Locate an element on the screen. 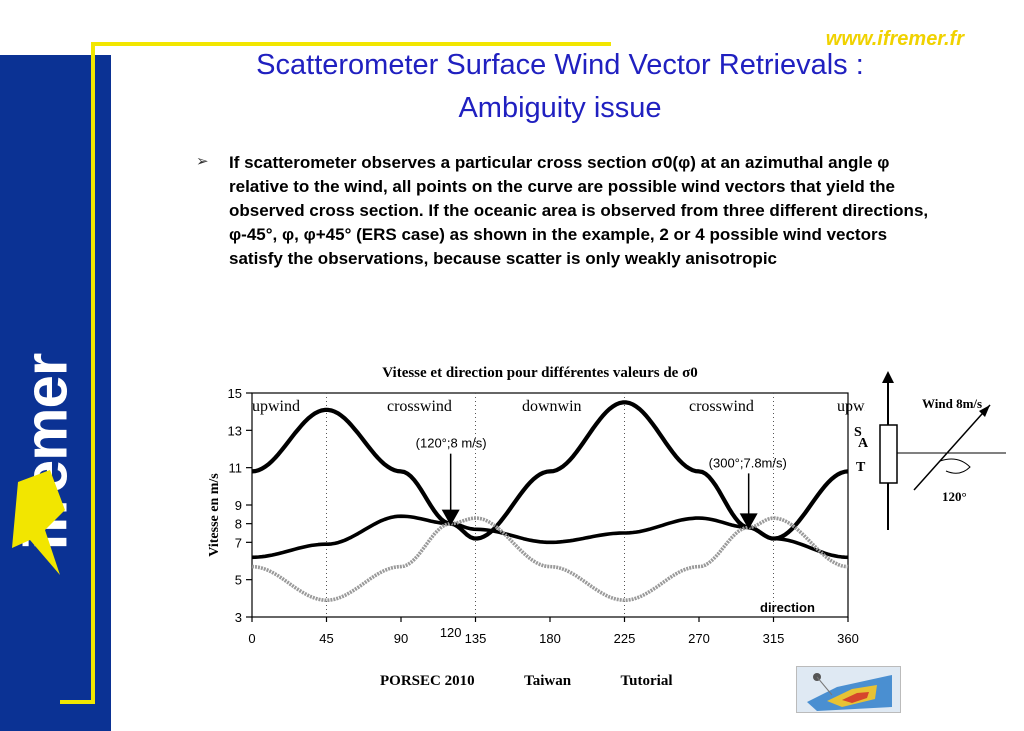 Image resolution: width=1024 pixels, height=731 pixels. footer-location: Taiwan is located at coordinates (548, 681).